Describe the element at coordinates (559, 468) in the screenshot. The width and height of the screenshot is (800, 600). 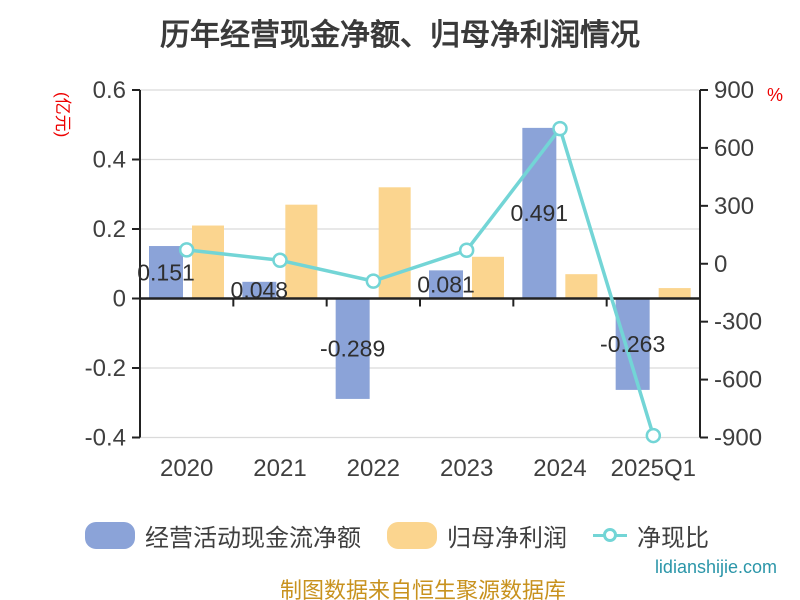
I see `x-axis-category-label: 2024` at that location.